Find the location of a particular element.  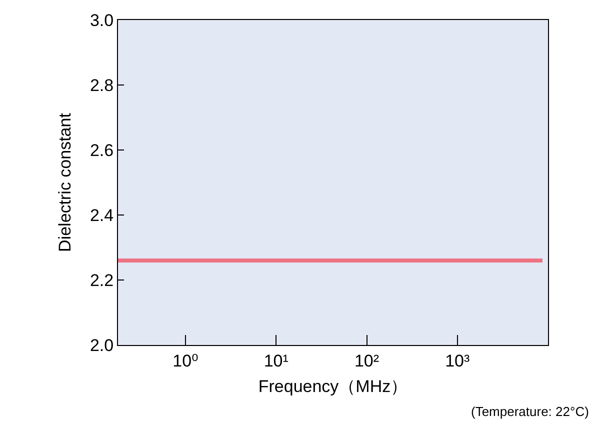

y-tick-label: 3.0 is located at coordinates (102, 20).